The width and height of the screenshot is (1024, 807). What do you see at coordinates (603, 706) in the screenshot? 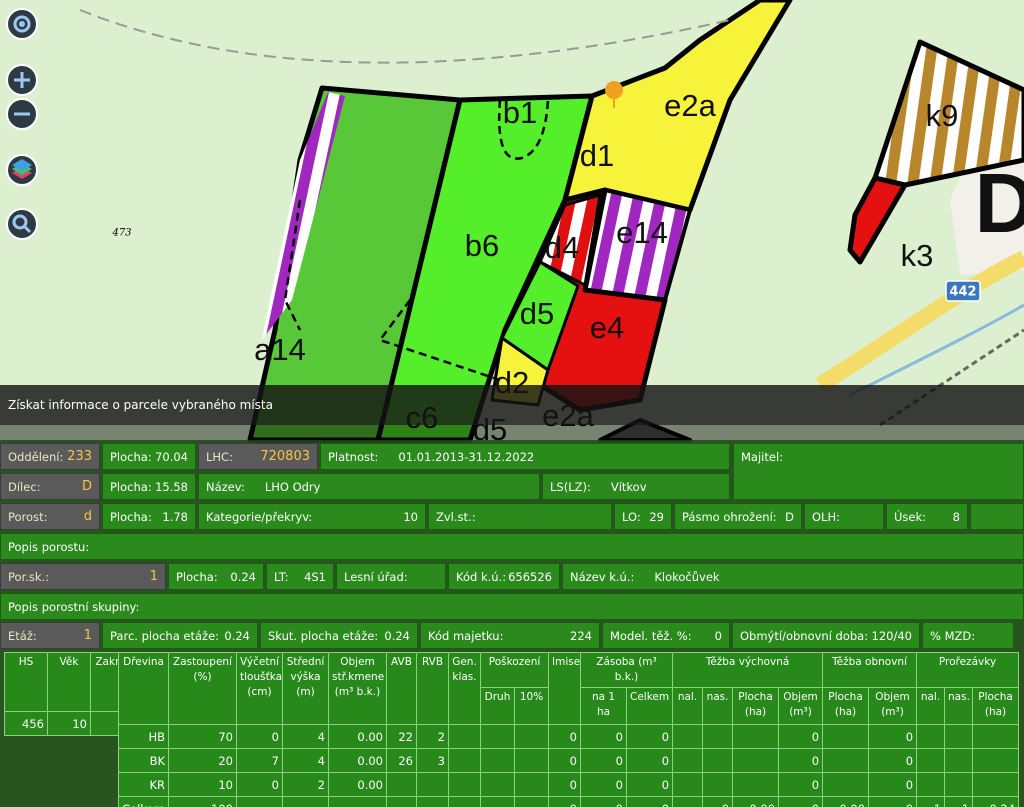
I see `header-cell: na 1 ha` at bounding box center [603, 706].